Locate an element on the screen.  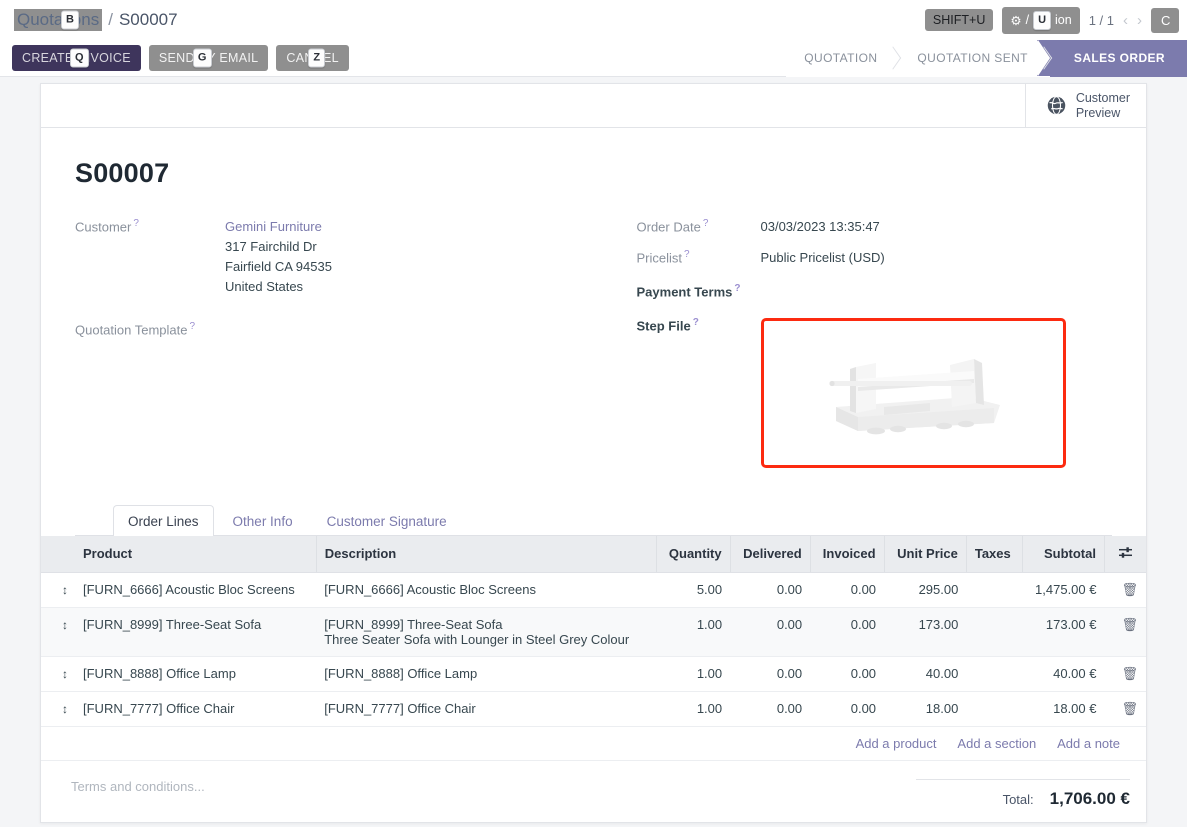
status-sales-order-label: SALES ORDER is located at coordinates (1119, 58).